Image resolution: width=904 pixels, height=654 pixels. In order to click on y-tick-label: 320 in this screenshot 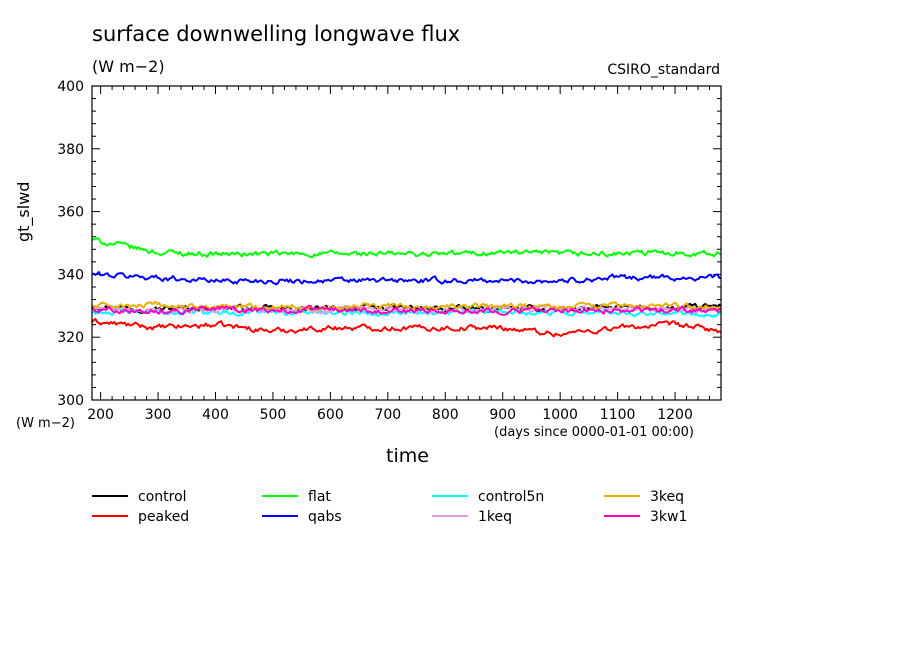, I will do `click(70, 338)`.